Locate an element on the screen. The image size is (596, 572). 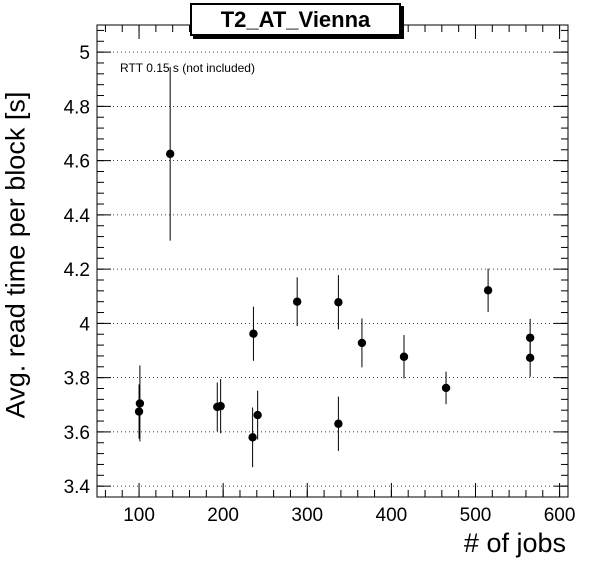
x-tick-label: 300 is located at coordinates (307, 515).